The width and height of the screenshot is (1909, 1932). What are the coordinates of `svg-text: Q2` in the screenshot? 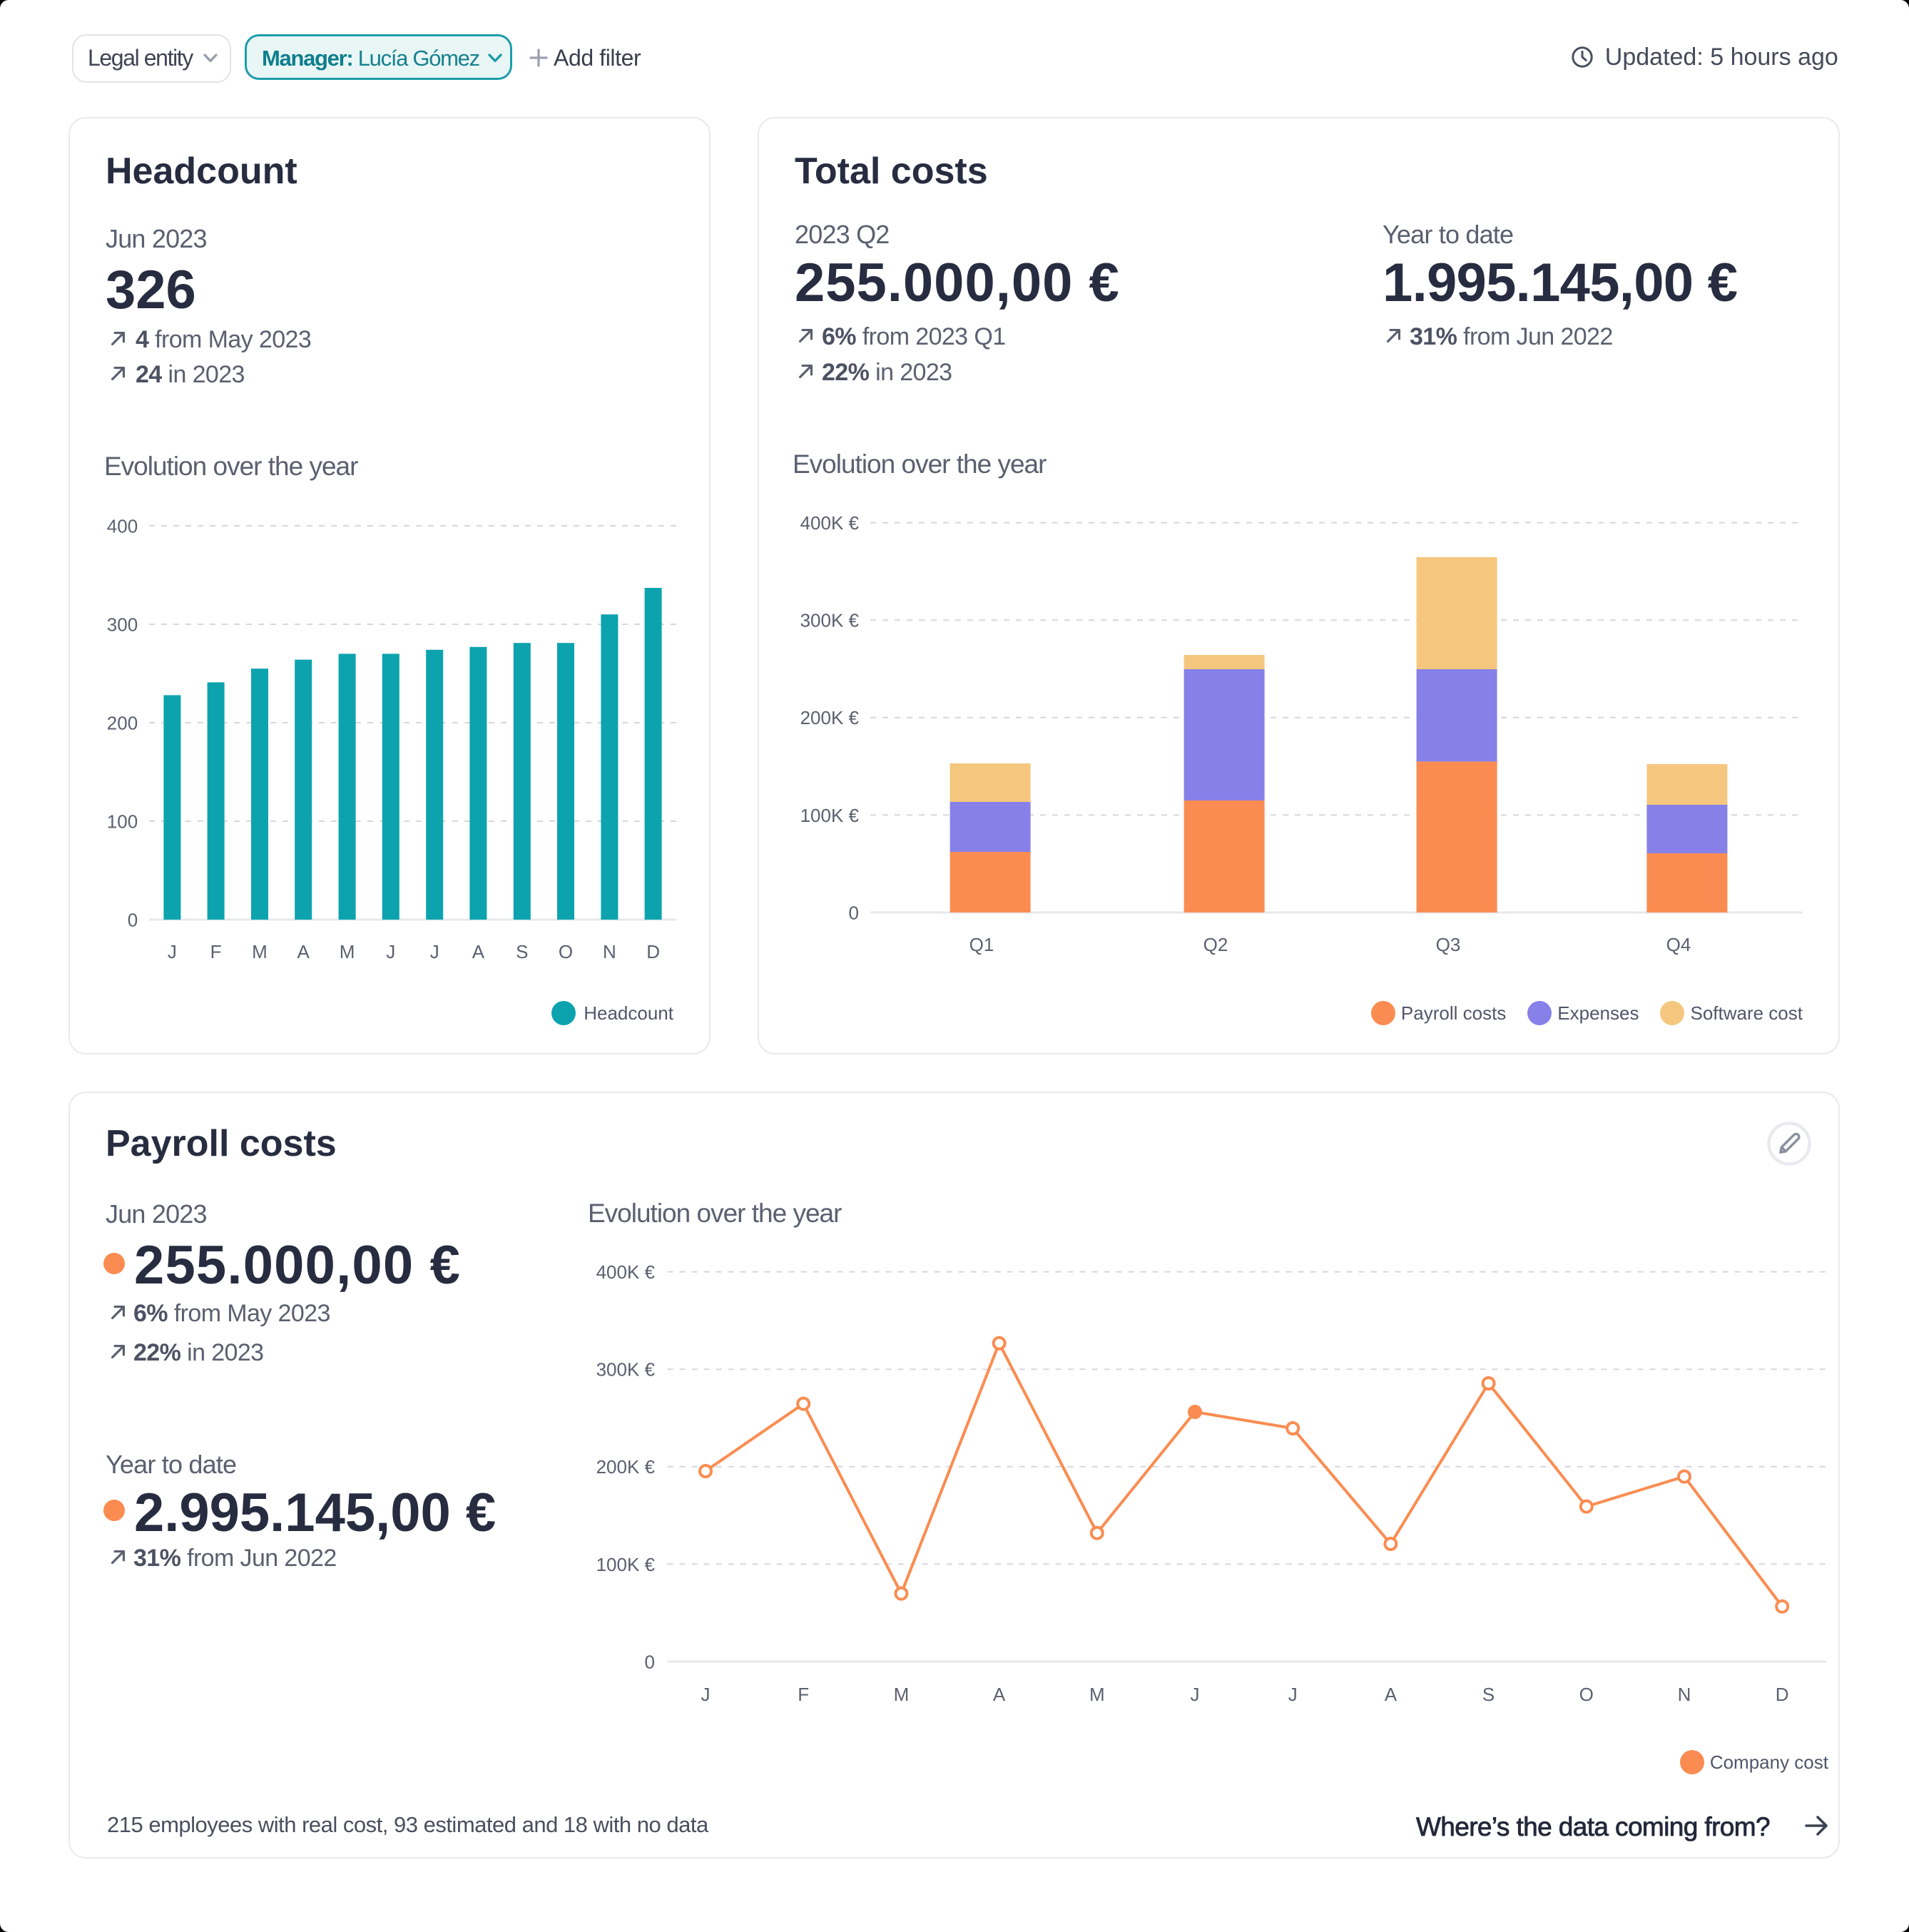 It's located at (1215, 944).